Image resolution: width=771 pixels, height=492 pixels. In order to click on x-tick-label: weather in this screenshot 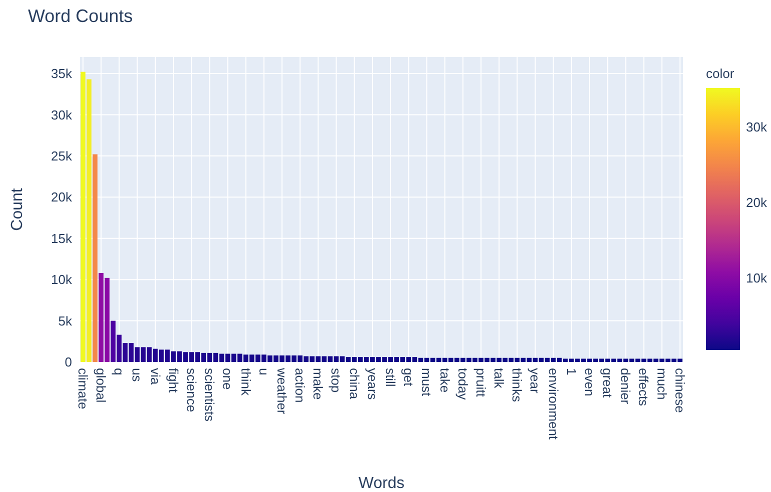, I will do `click(282, 391)`.